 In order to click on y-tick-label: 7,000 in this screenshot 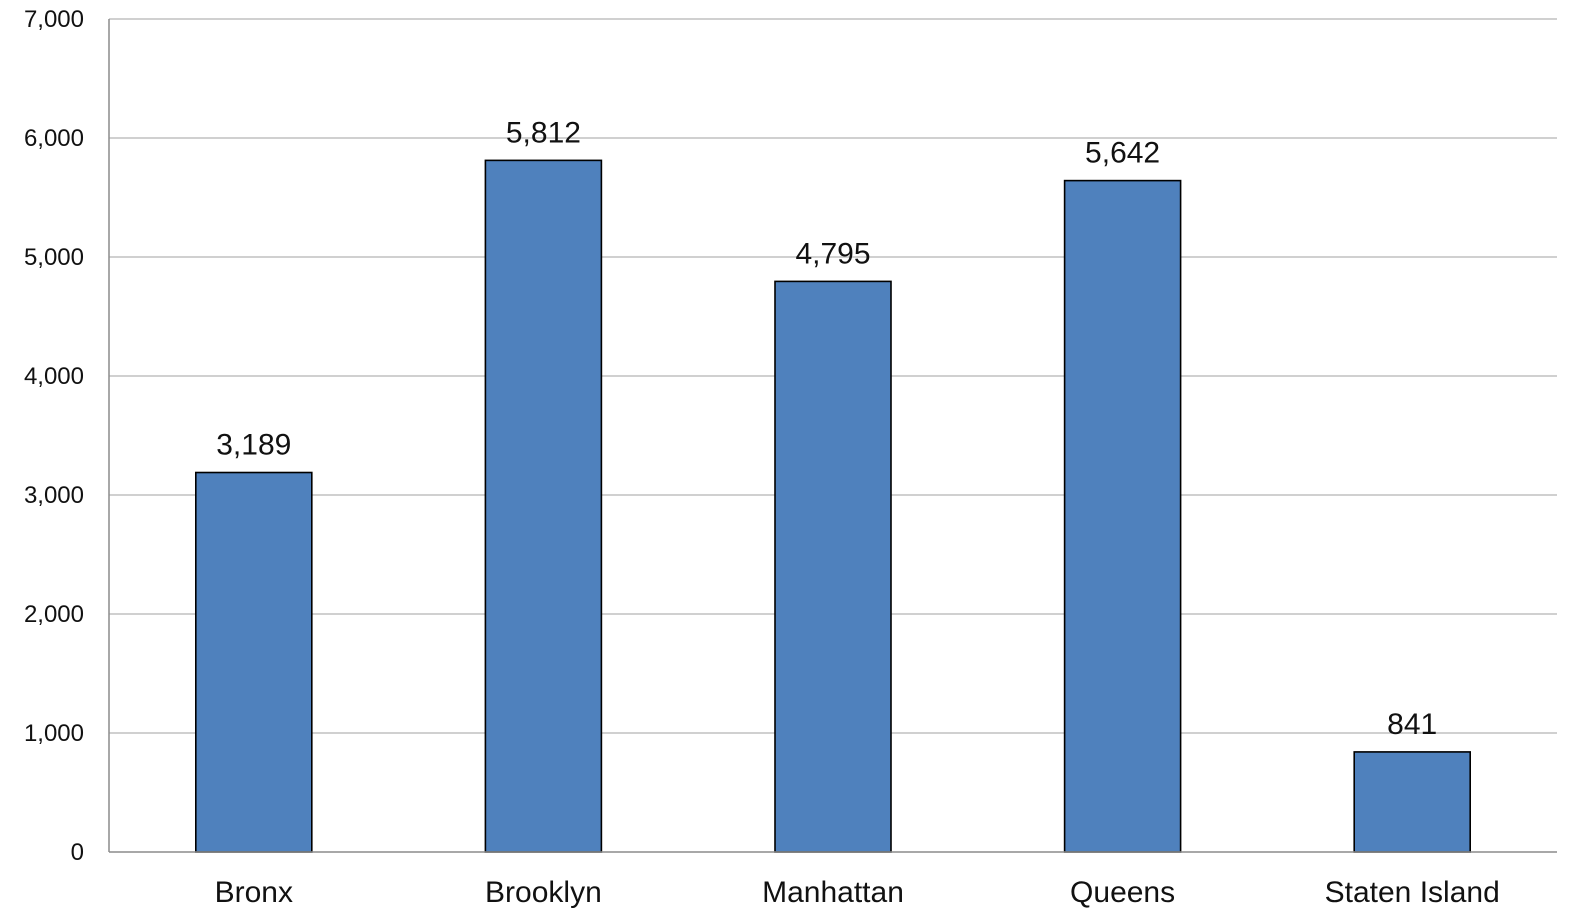, I will do `click(54, 19)`.